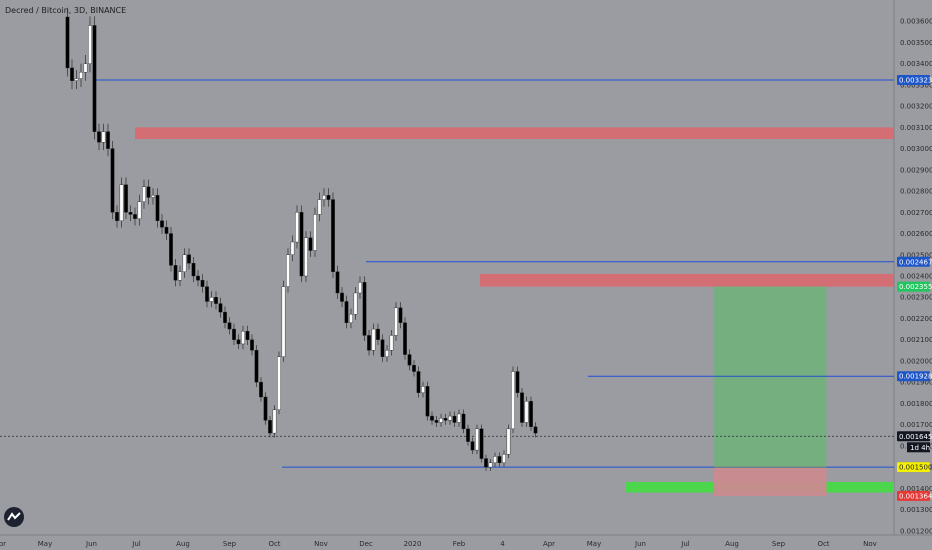 The width and height of the screenshot is (932, 550). What do you see at coordinates (779, 544) in the screenshot?
I see `time-tick-label: Sep` at bounding box center [779, 544].